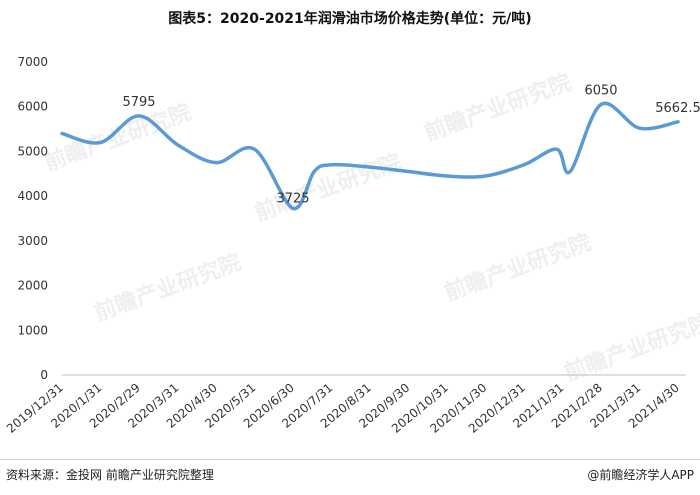  What do you see at coordinates (350, 459) in the screenshot?
I see `footer-divider` at bounding box center [350, 459].